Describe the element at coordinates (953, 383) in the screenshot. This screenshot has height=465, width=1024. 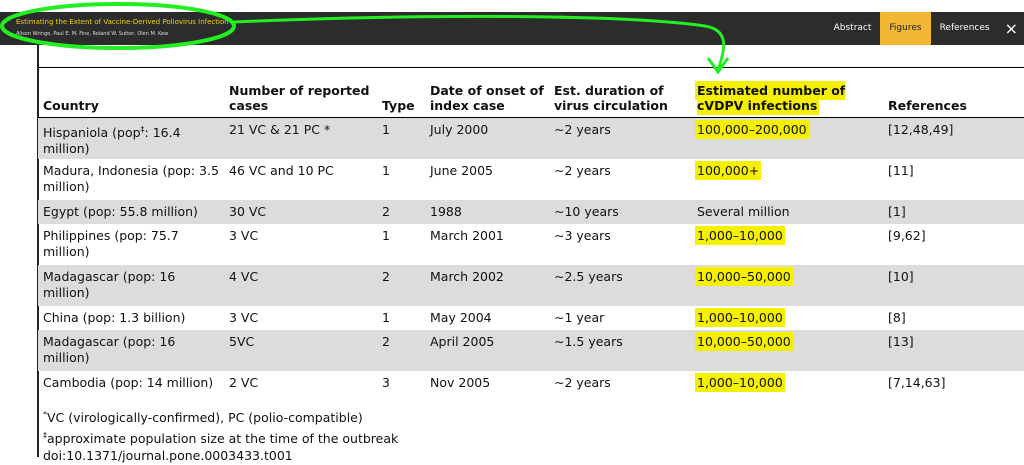
I see `table-cell: [7,14,63]` at that location.